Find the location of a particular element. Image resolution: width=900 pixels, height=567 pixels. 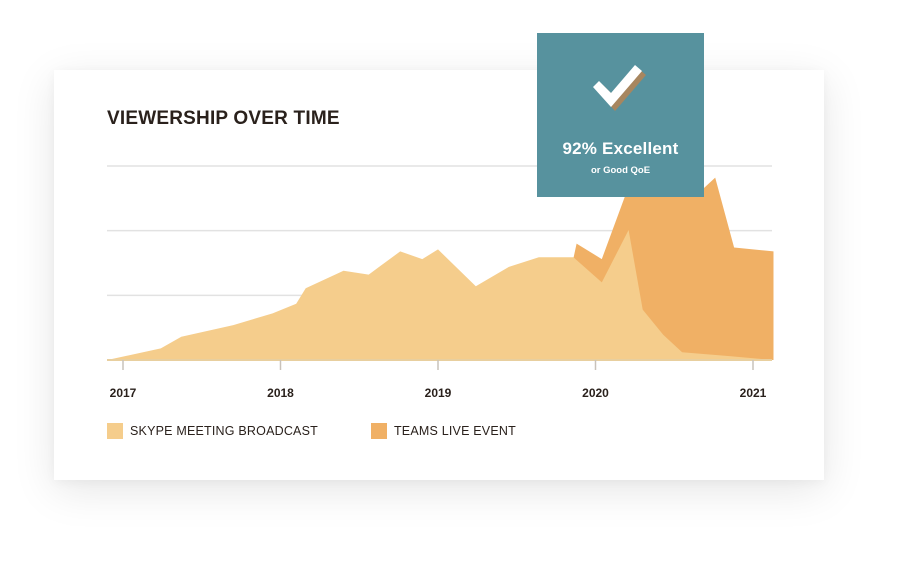

qoe-subtitle: or Good QoE is located at coordinates (620, 170).